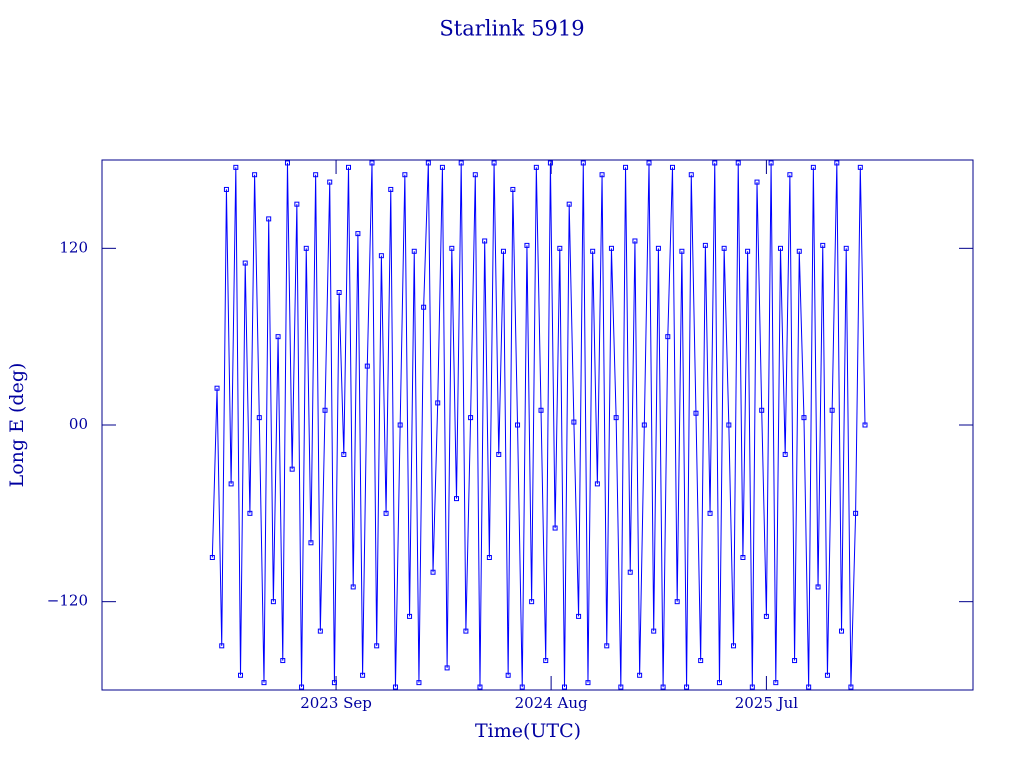  What do you see at coordinates (767, 703) in the screenshot?
I see `x-tick-label: 2025 Jul` at bounding box center [767, 703].